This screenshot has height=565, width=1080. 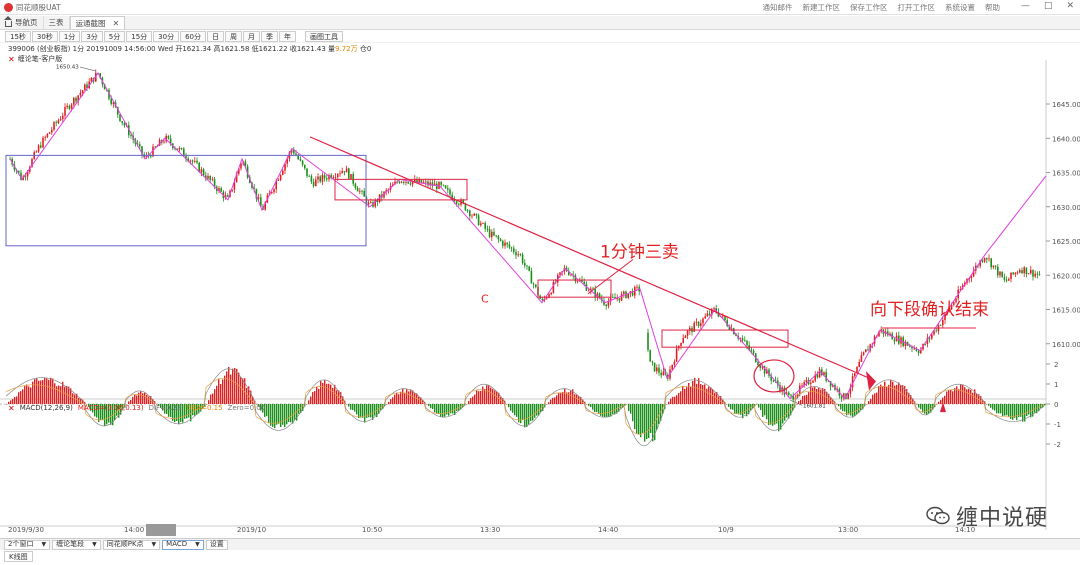 What do you see at coordinates (960, 7) in the screenshot?
I see `menu-settings: 系统设置` at bounding box center [960, 7].